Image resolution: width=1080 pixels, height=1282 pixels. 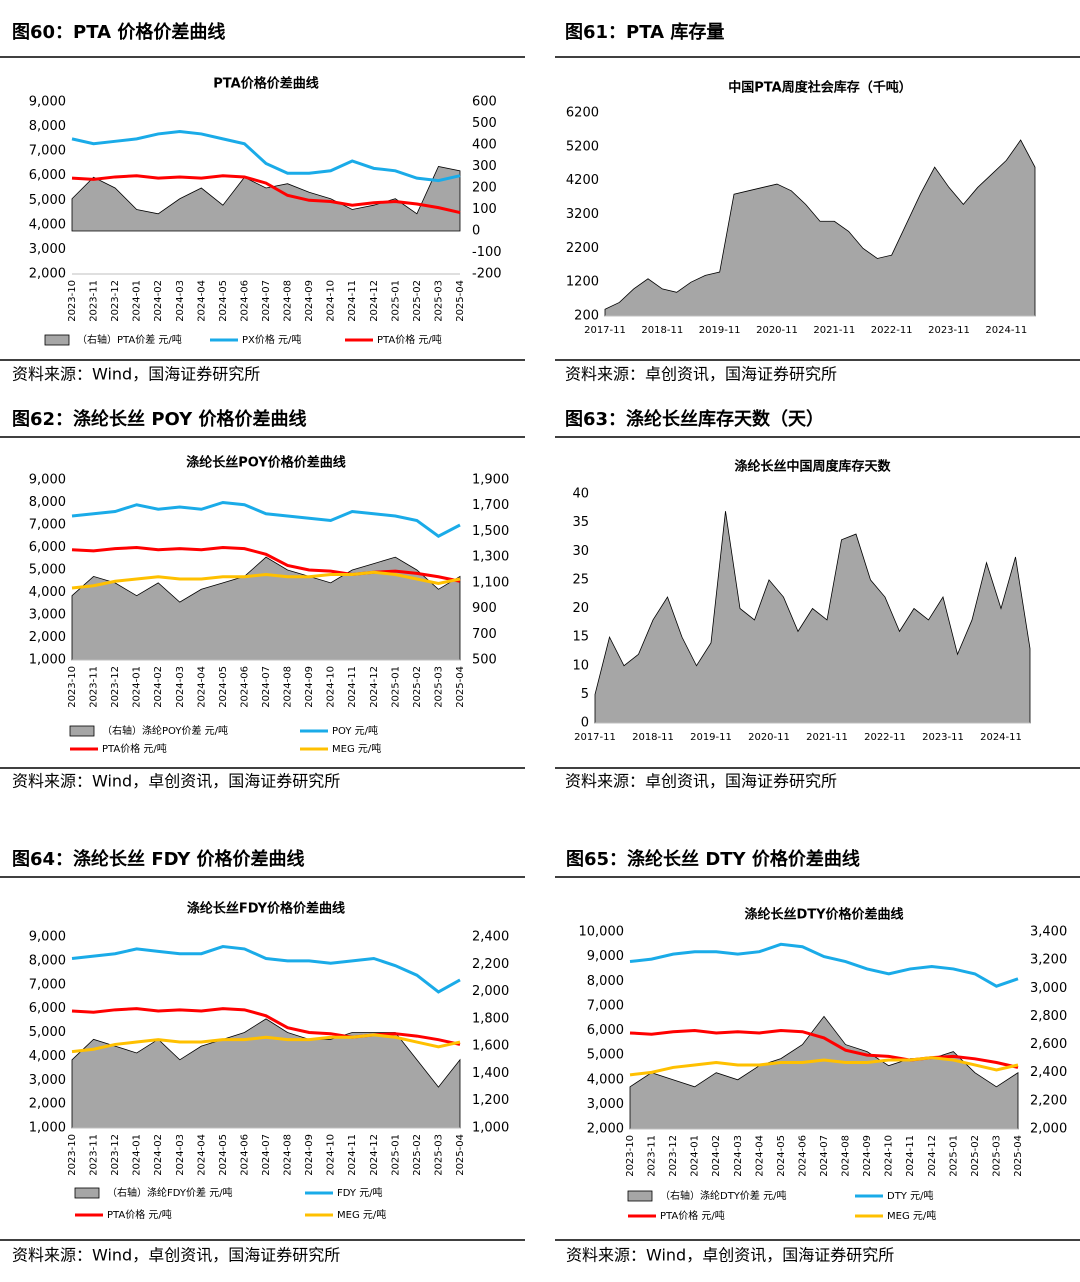 What do you see at coordinates (374, 687) in the screenshot?
I see `x-tick-label: 2024-12` at bounding box center [374, 687].